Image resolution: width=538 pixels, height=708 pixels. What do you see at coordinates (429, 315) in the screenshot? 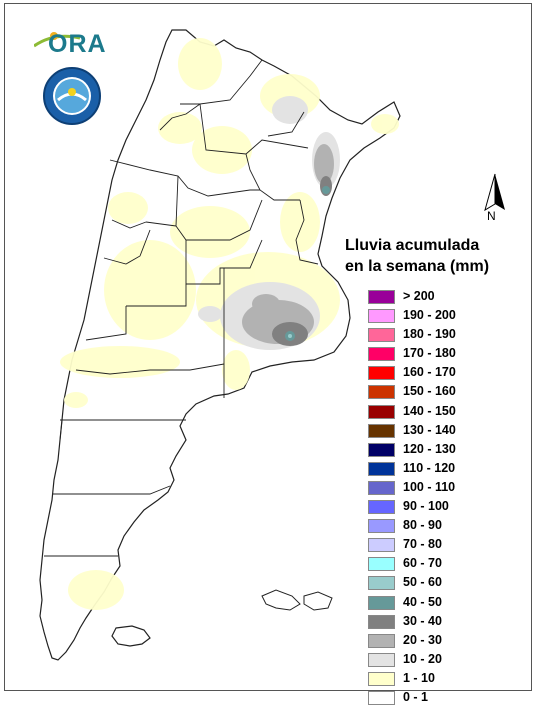
I see `legend-label: 190 - 200` at bounding box center [429, 315].